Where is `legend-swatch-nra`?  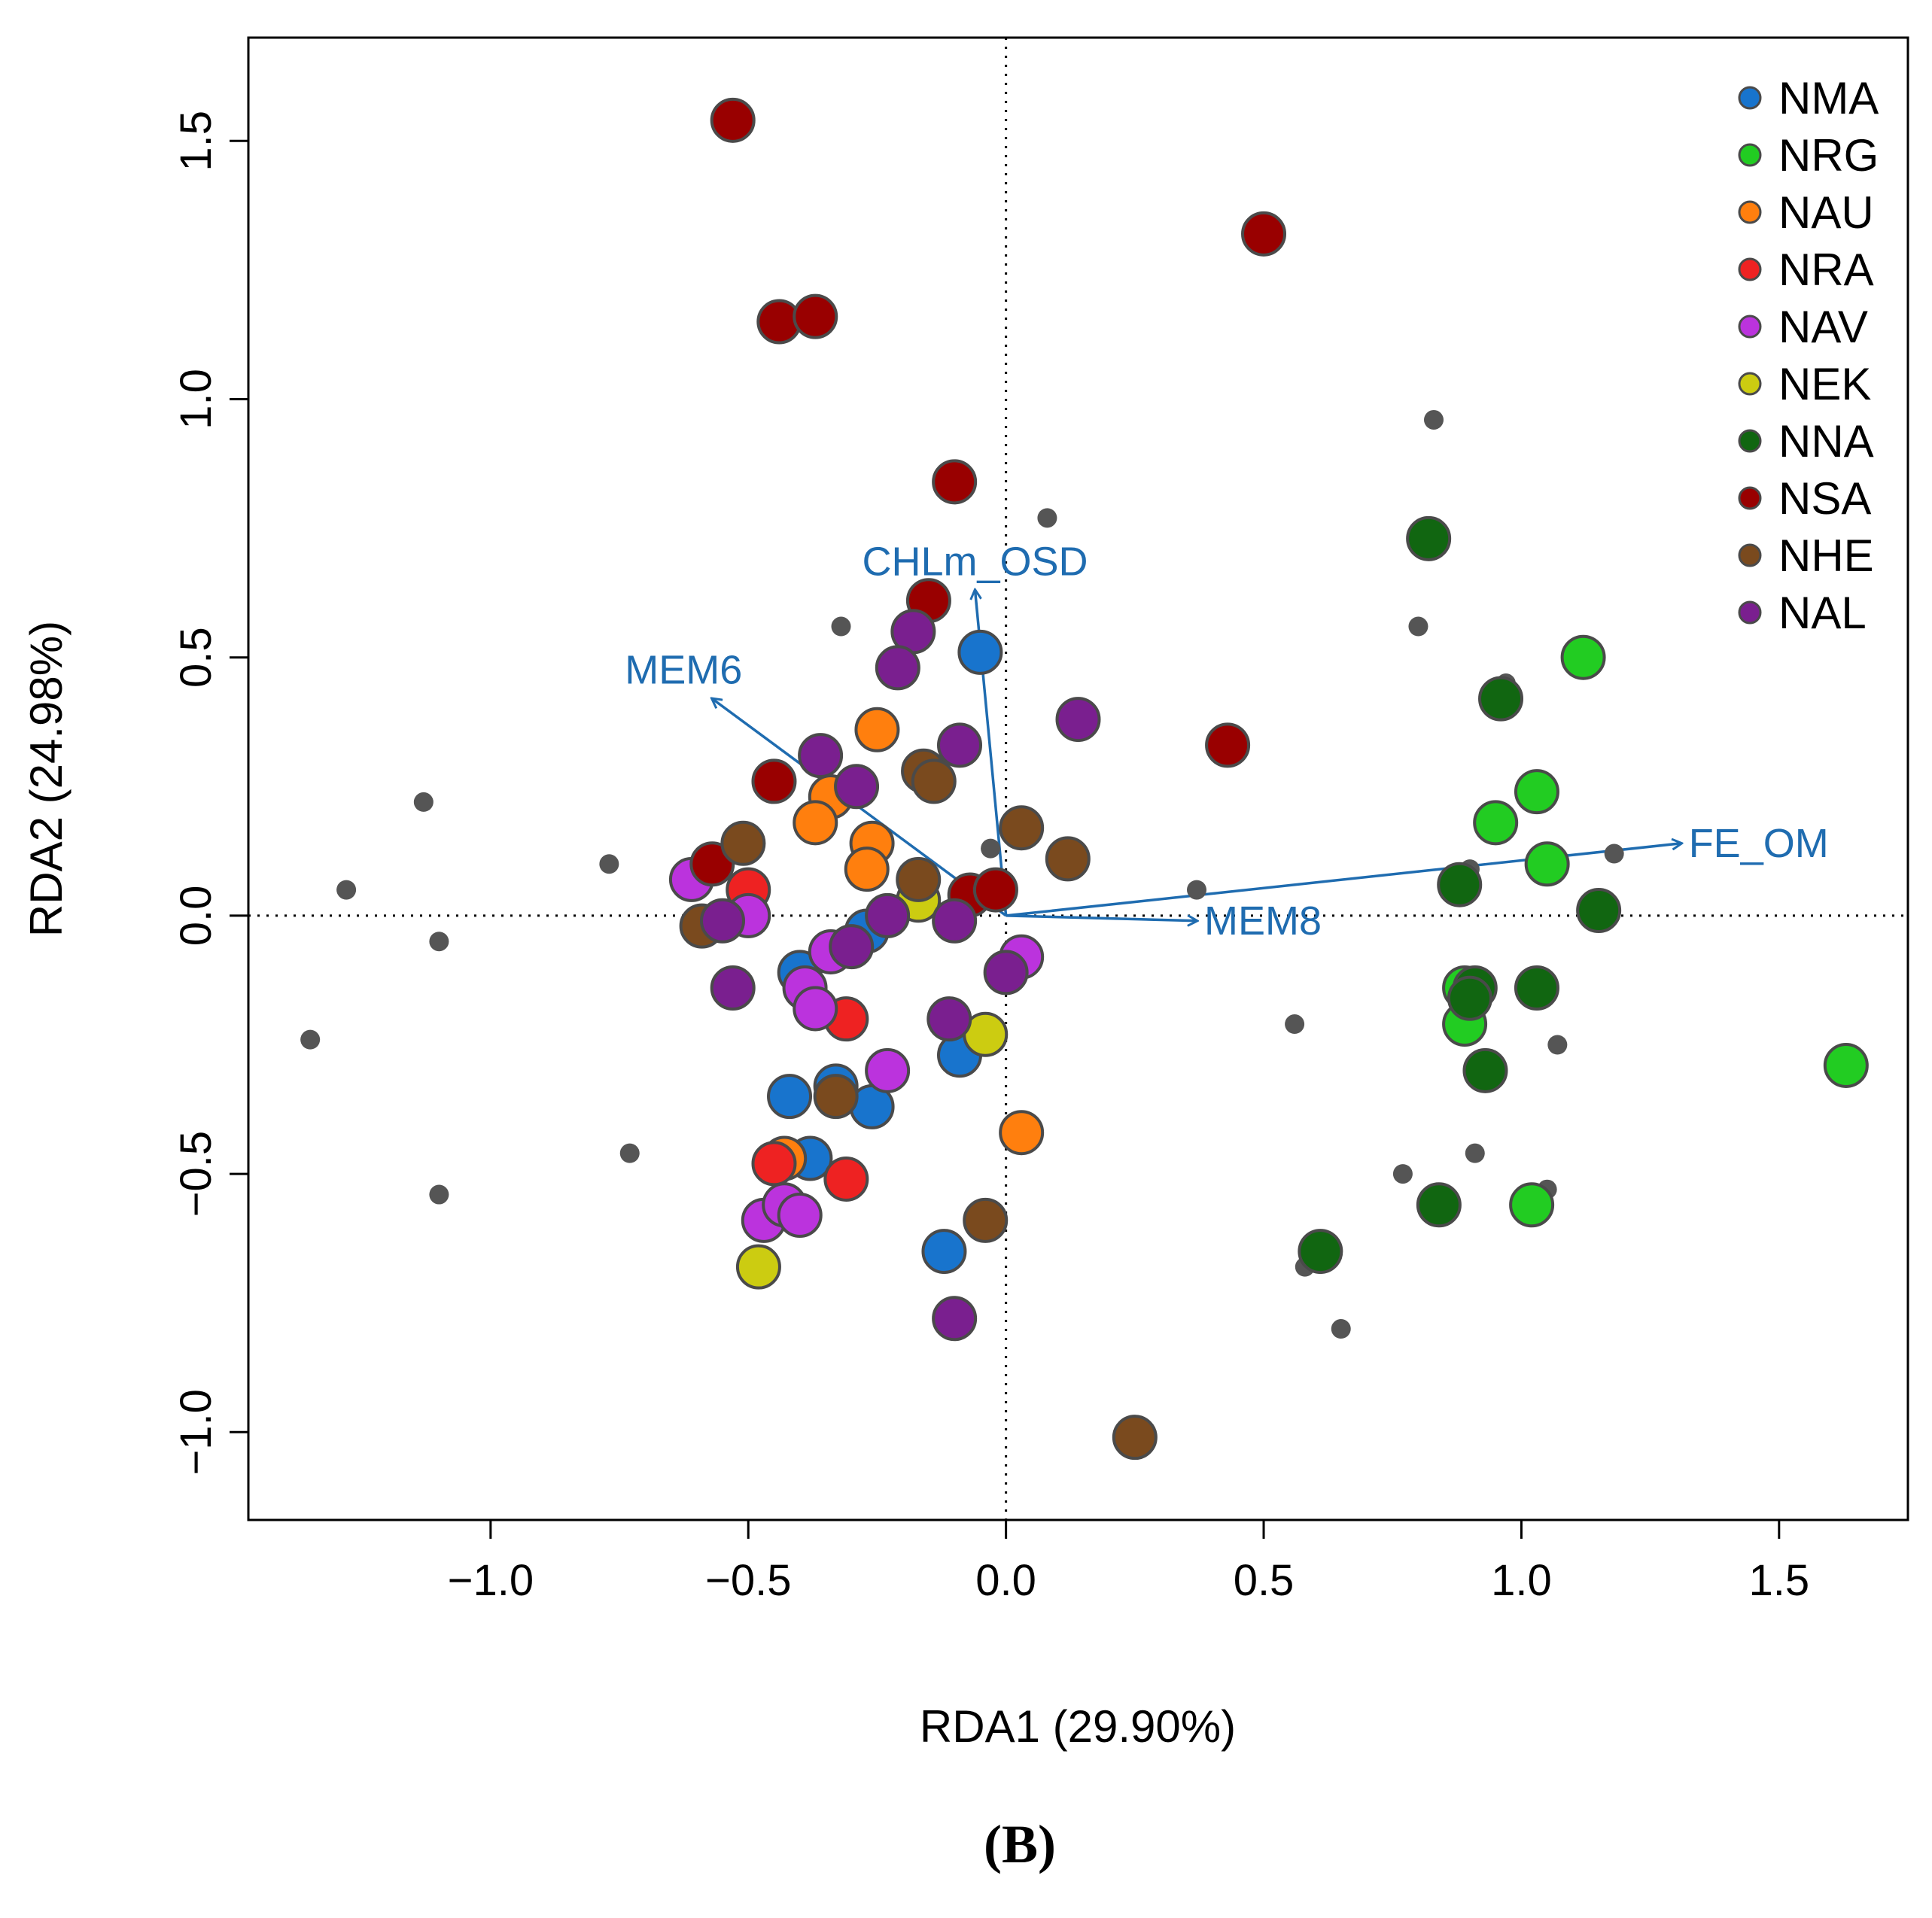
legend-swatch-nra is located at coordinates (1750, 269).